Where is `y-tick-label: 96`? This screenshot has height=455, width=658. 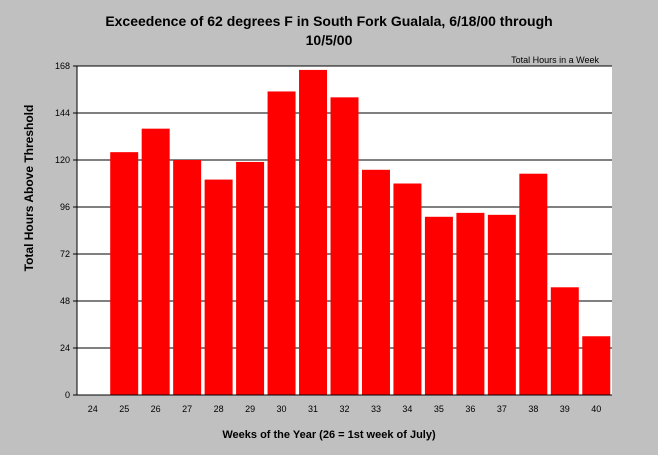 y-tick-label: 96 is located at coordinates (65, 207).